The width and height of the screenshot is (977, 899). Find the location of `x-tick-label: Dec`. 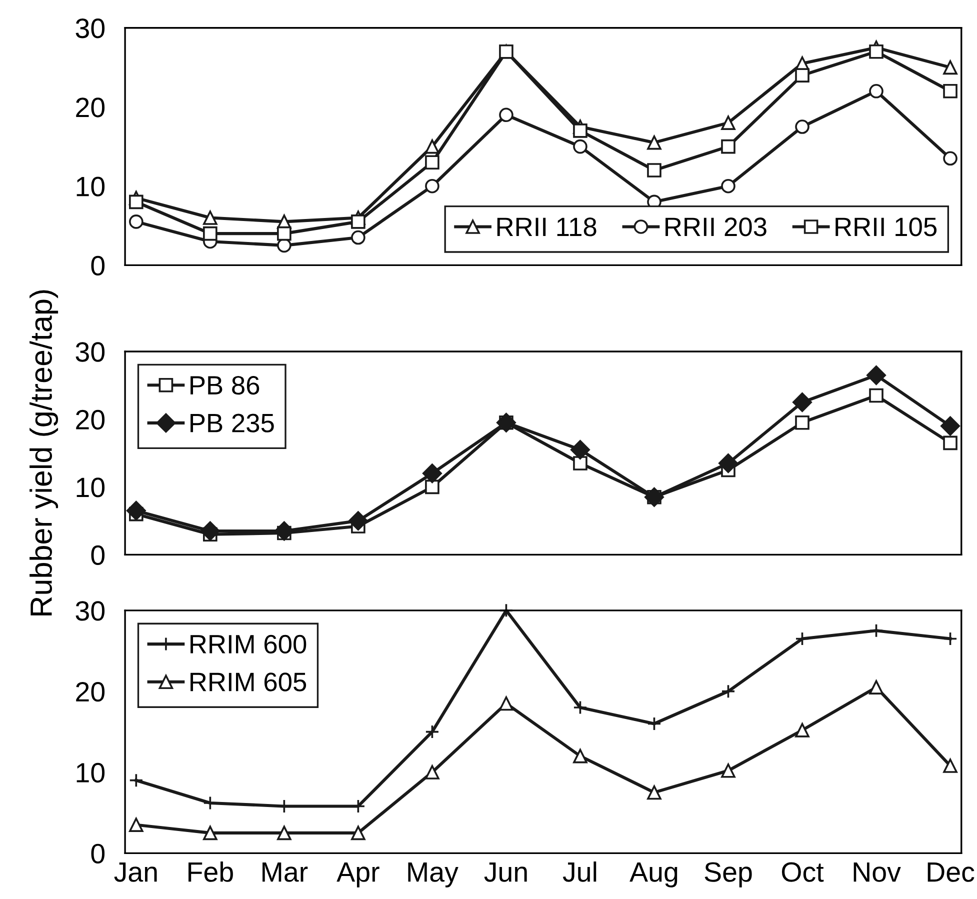

x-tick-label: Dec is located at coordinates (951, 872).